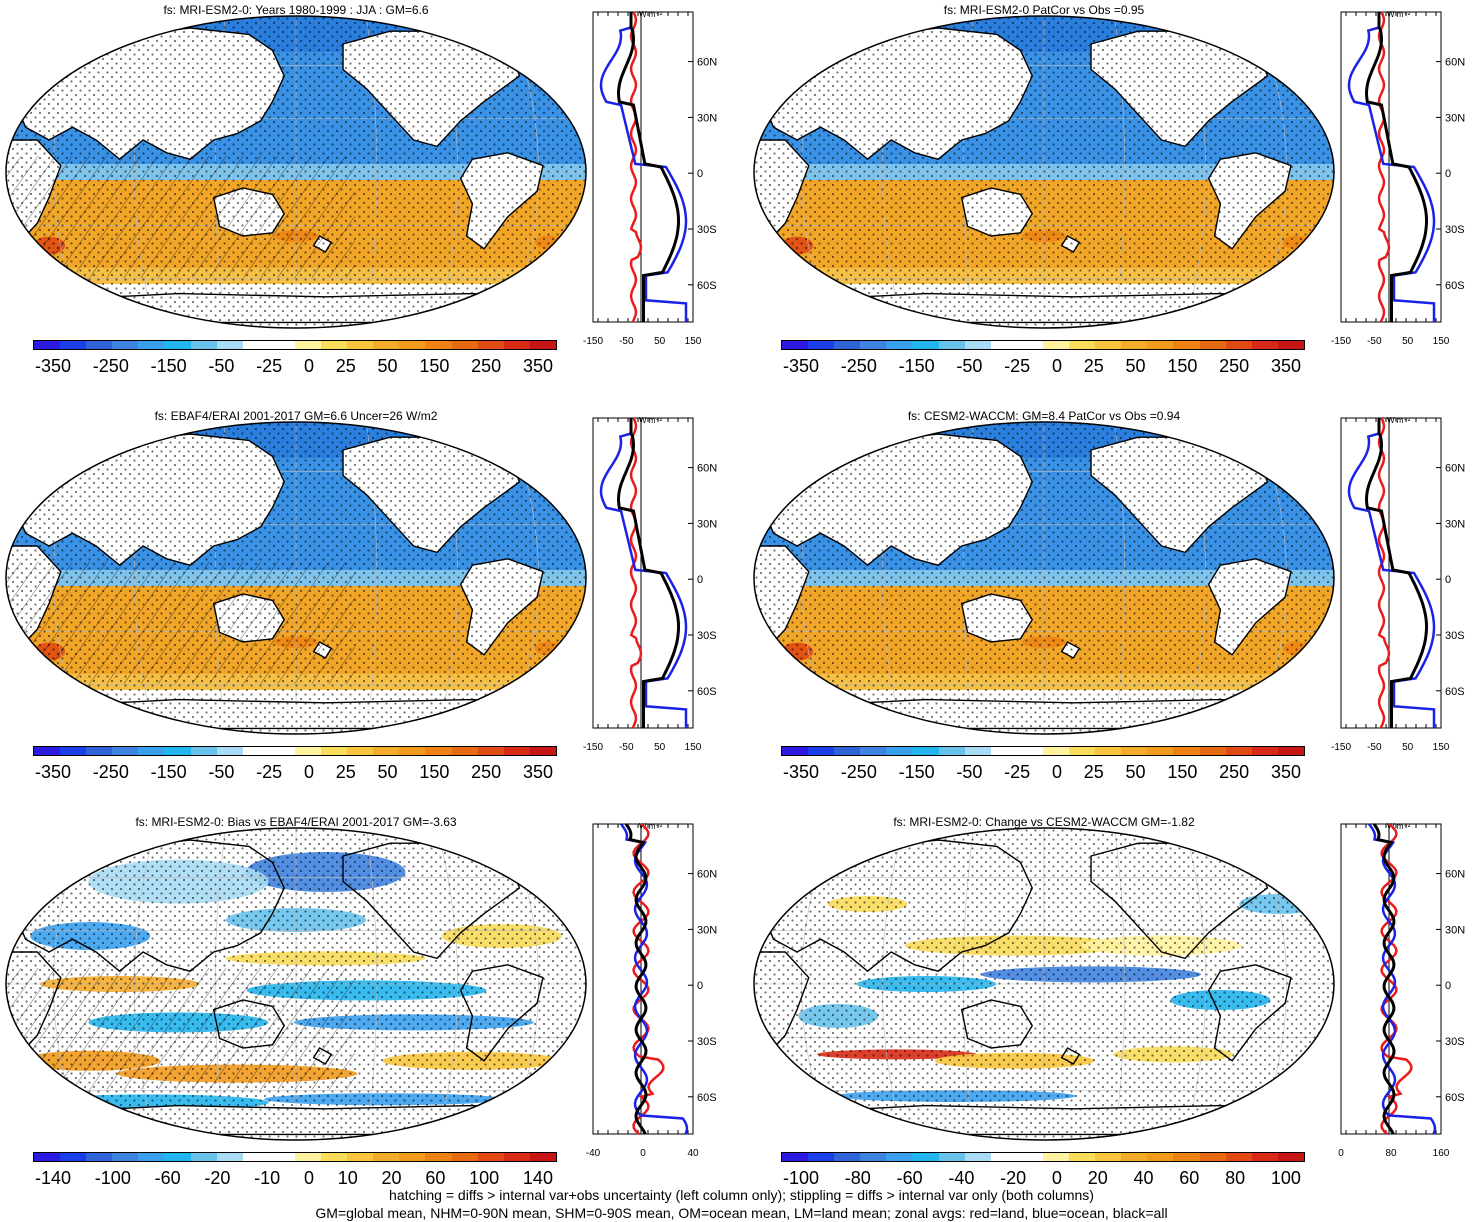 The height and width of the screenshot is (1222, 1483). I want to click on zonal-unit: W m⁻², so click(651, 826).